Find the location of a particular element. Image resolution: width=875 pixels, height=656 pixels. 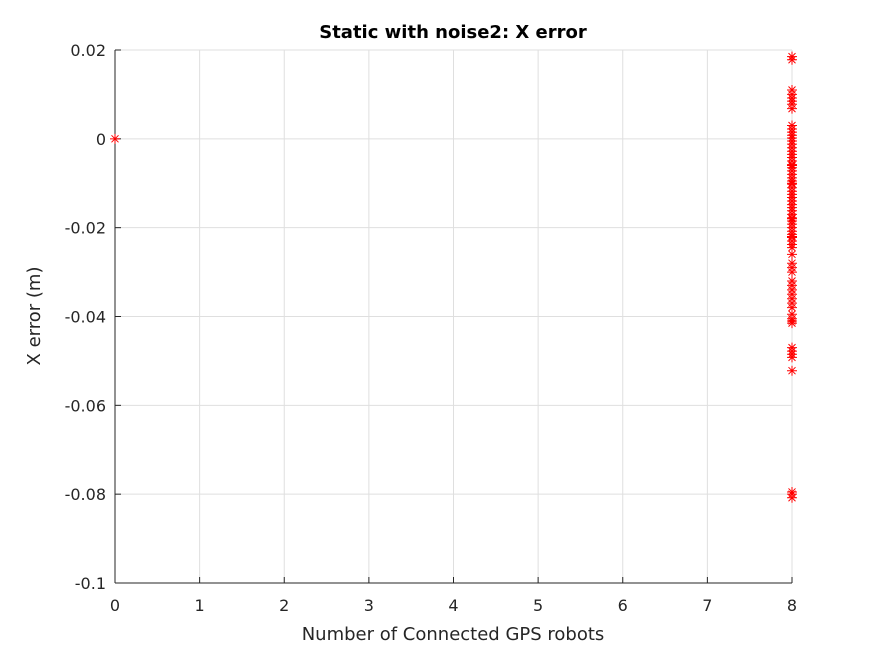

x-tick-label: 8 is located at coordinates (792, 605).